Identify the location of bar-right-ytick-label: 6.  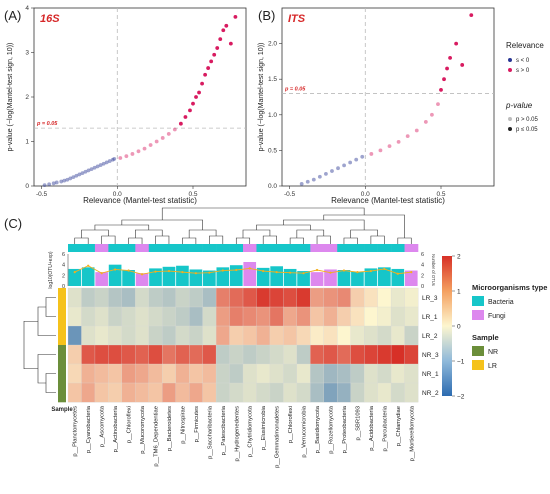
(422, 255).